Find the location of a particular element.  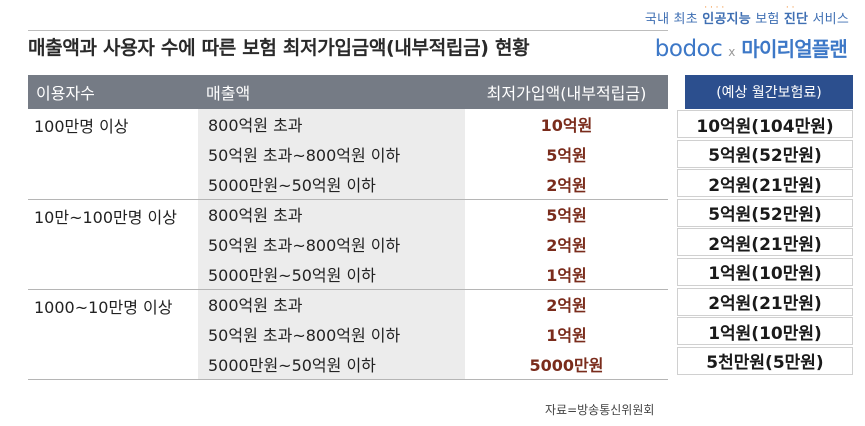

header-users: 이용자수 is located at coordinates (113, 92).